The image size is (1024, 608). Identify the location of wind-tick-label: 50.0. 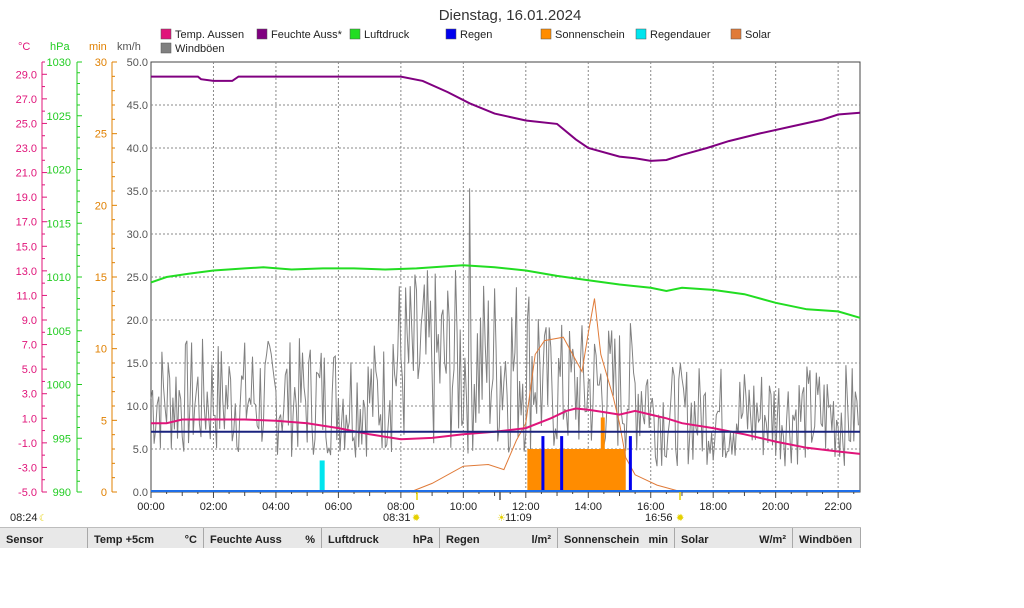
(137, 63).